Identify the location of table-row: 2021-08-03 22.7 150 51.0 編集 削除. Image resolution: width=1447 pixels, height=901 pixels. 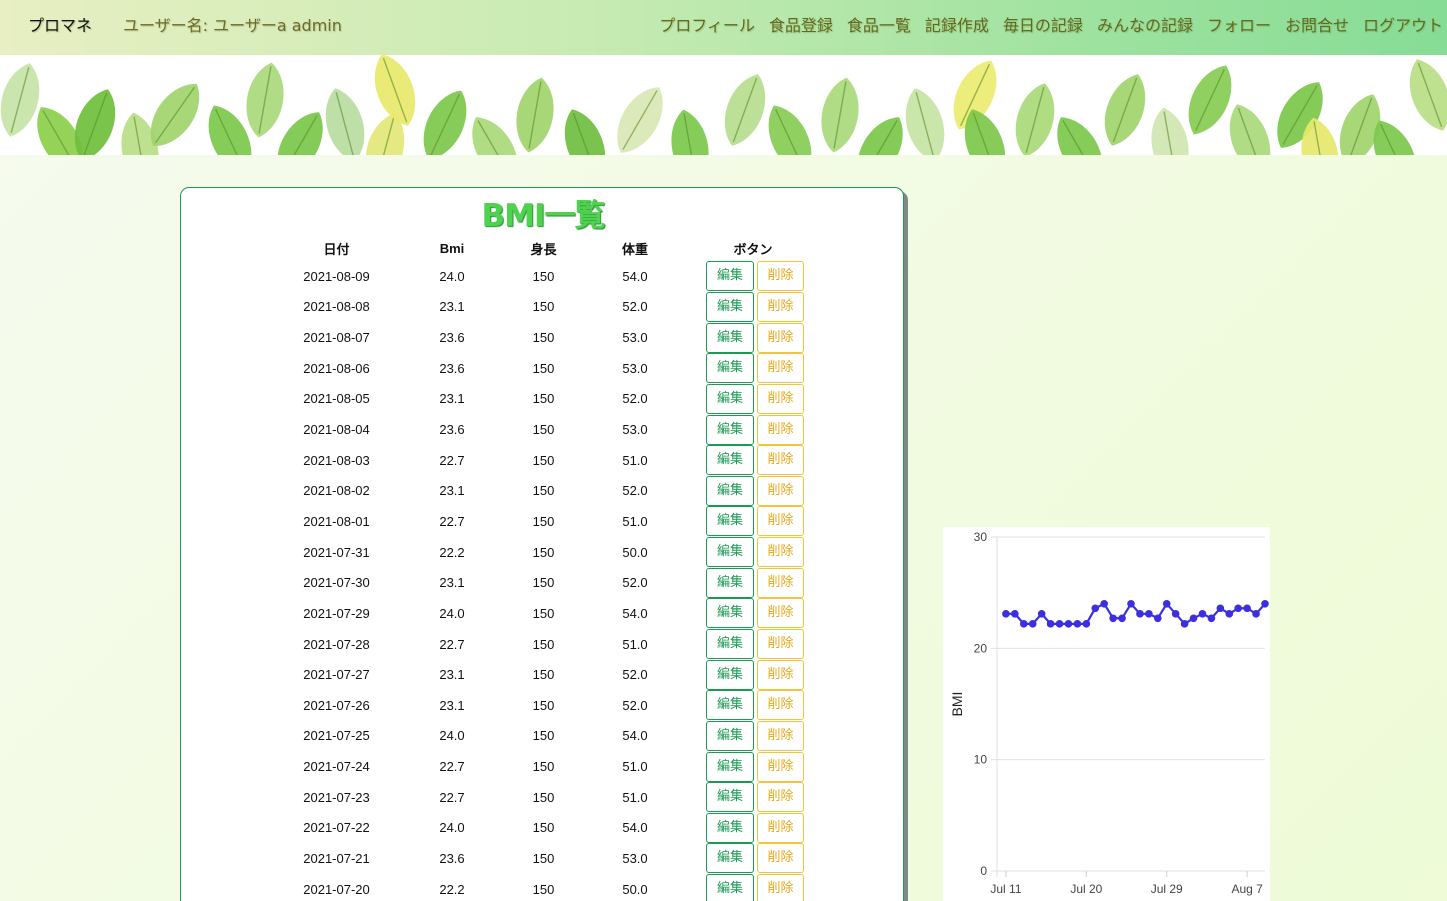
(546, 460).